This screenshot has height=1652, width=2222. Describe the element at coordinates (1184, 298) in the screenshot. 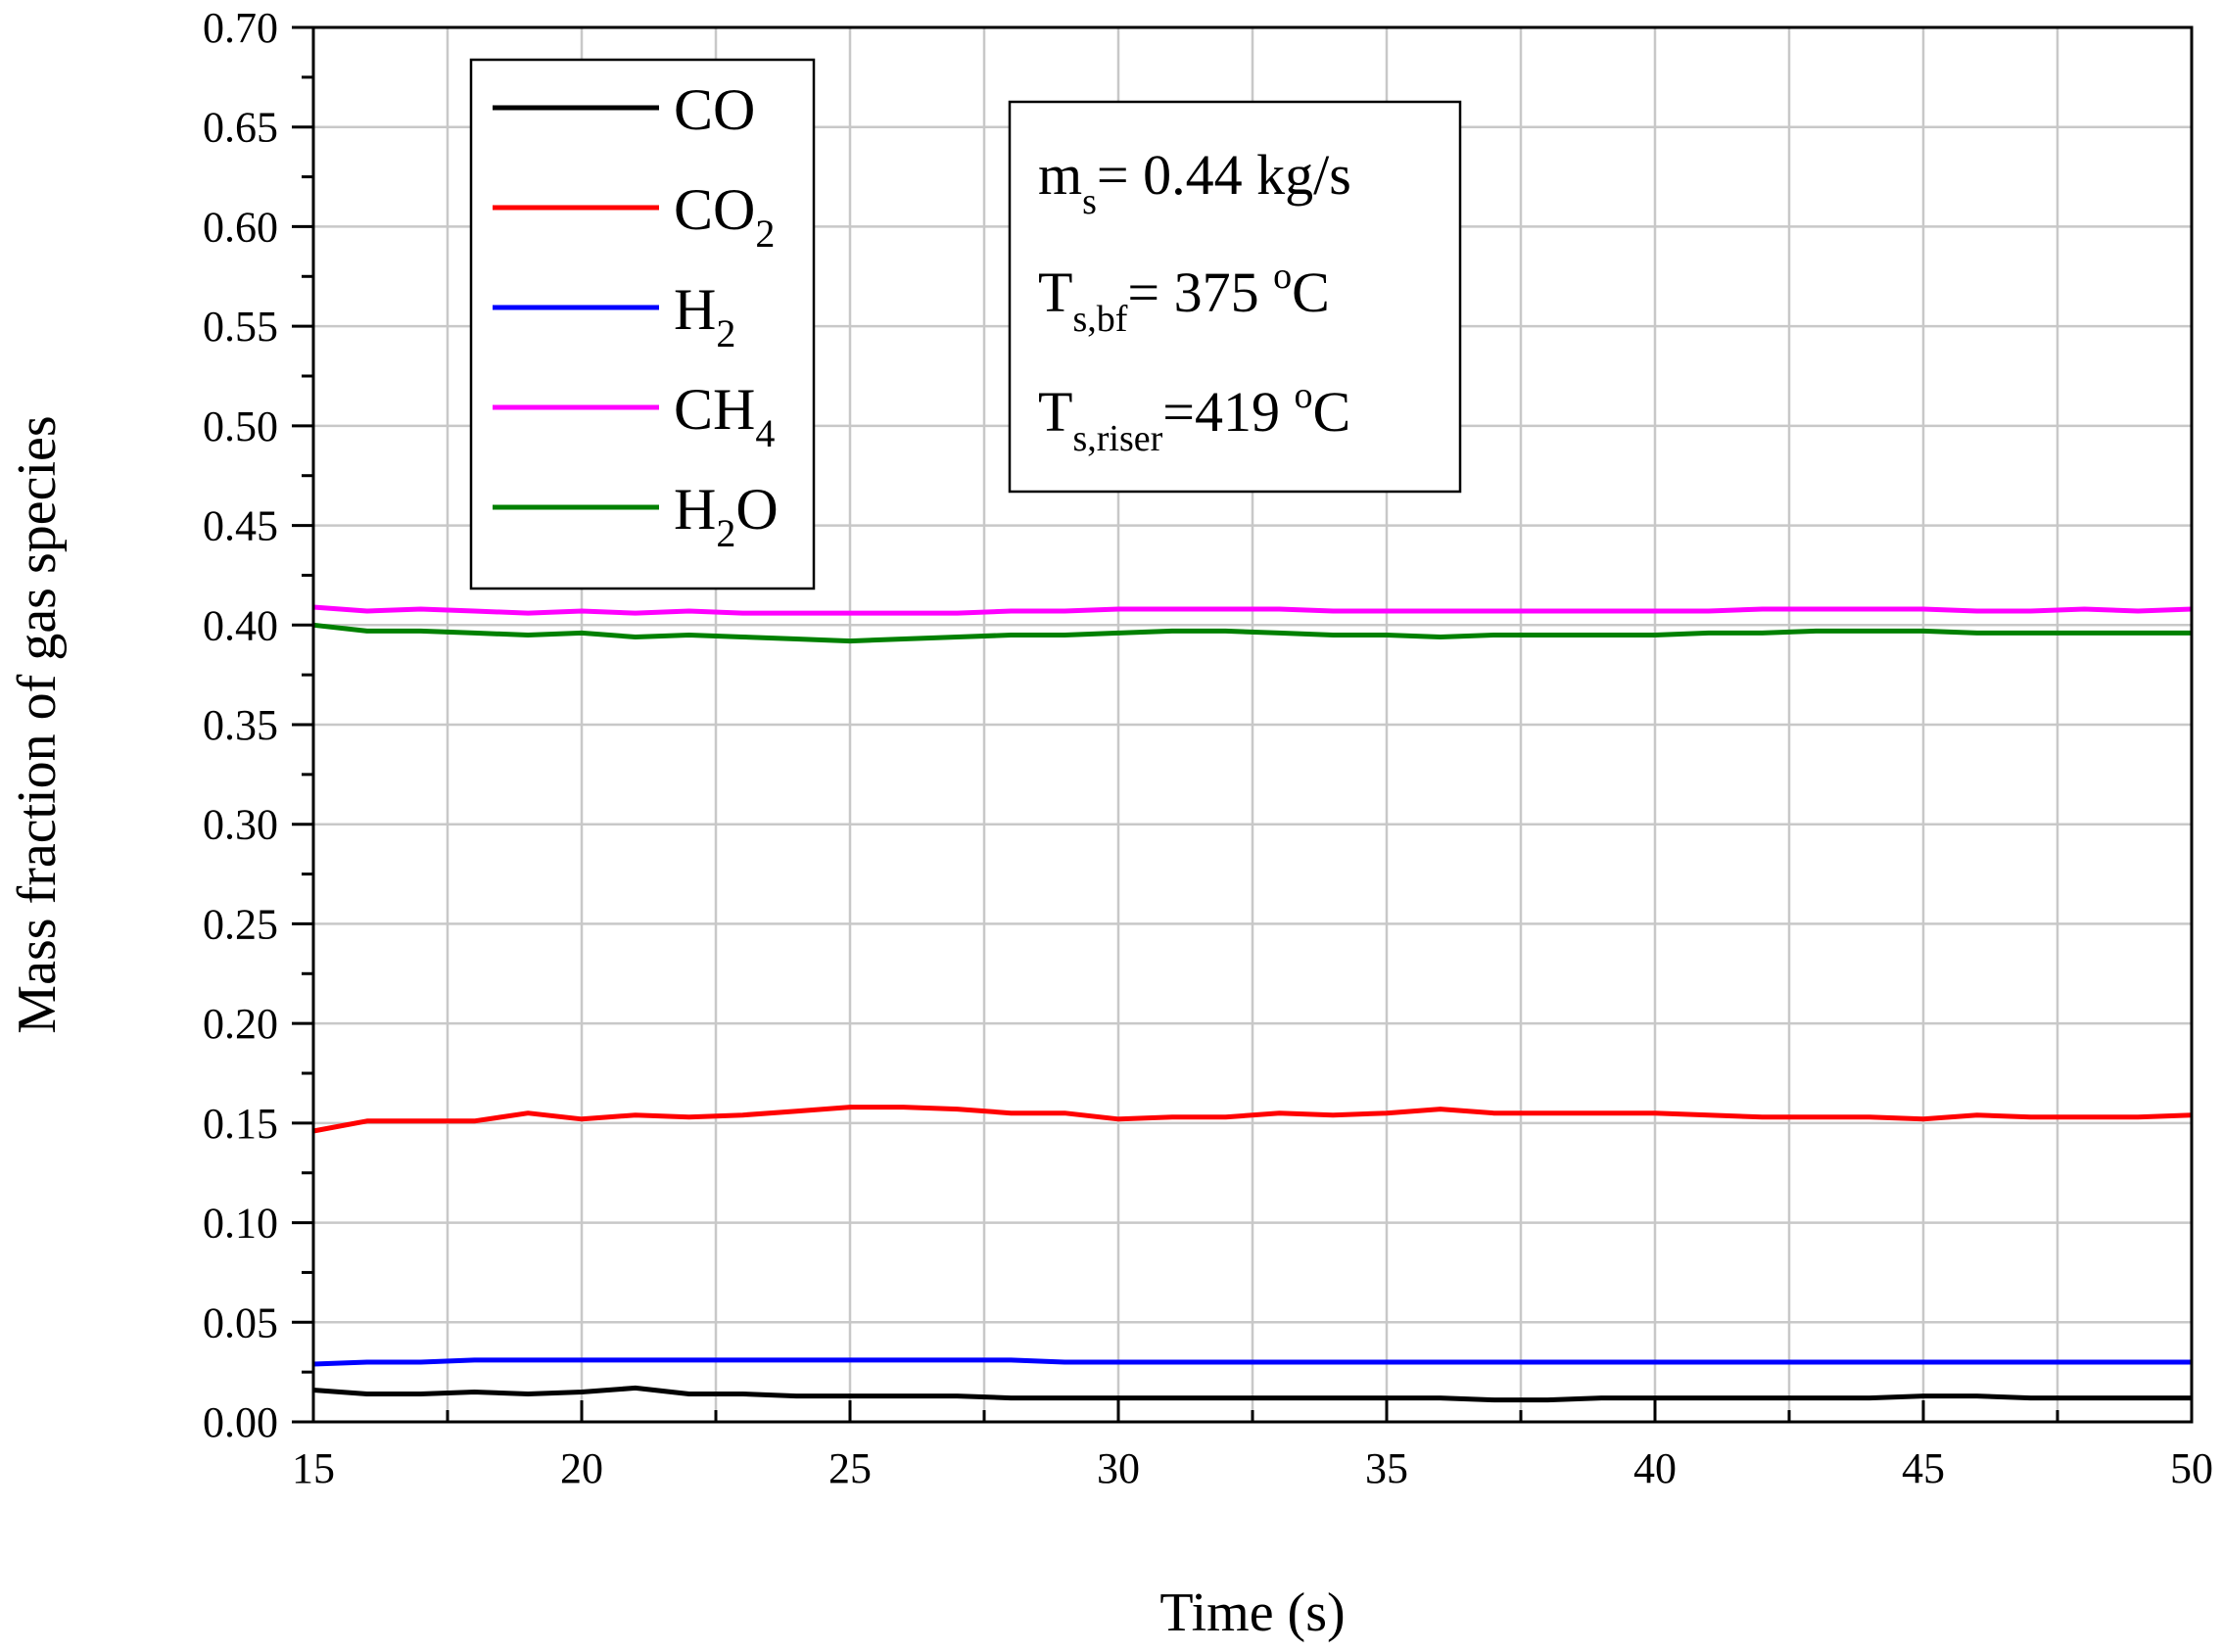

I see `annotation-line: Ts,bf= 375 oC` at that location.